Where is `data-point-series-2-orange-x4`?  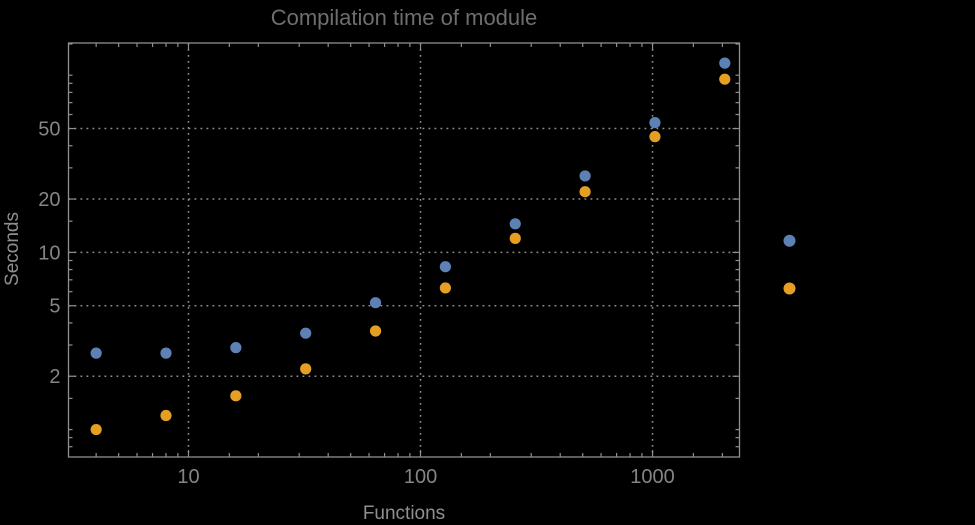 data-point-series-2-orange-x4 is located at coordinates (96, 429).